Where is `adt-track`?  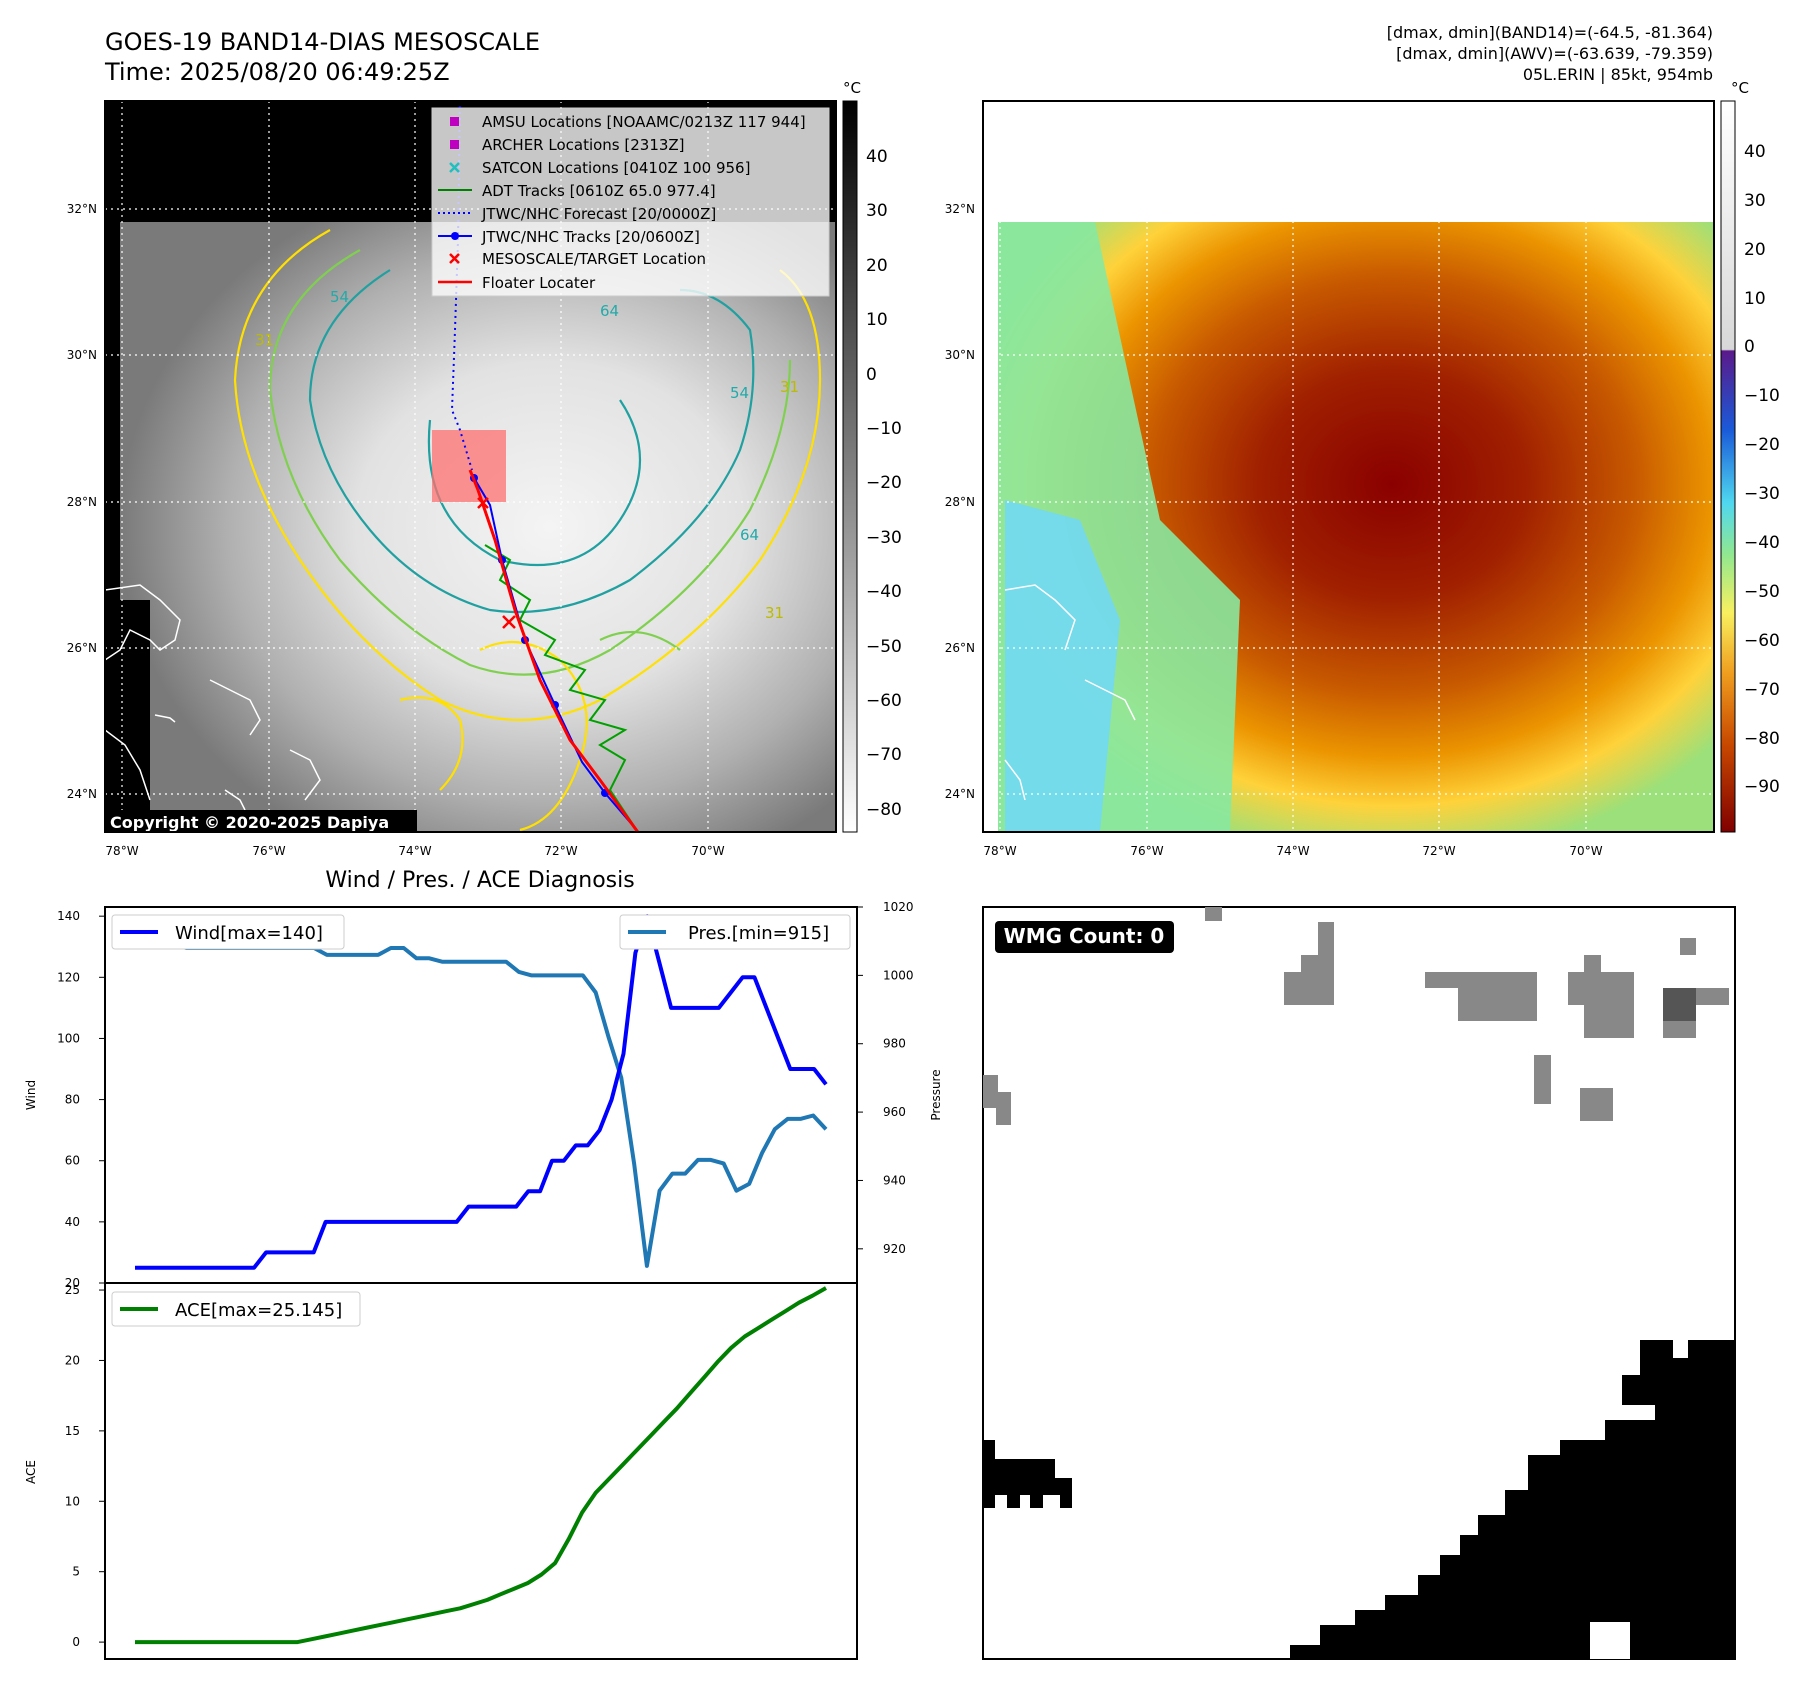
adt-track is located at coordinates (562, 688).